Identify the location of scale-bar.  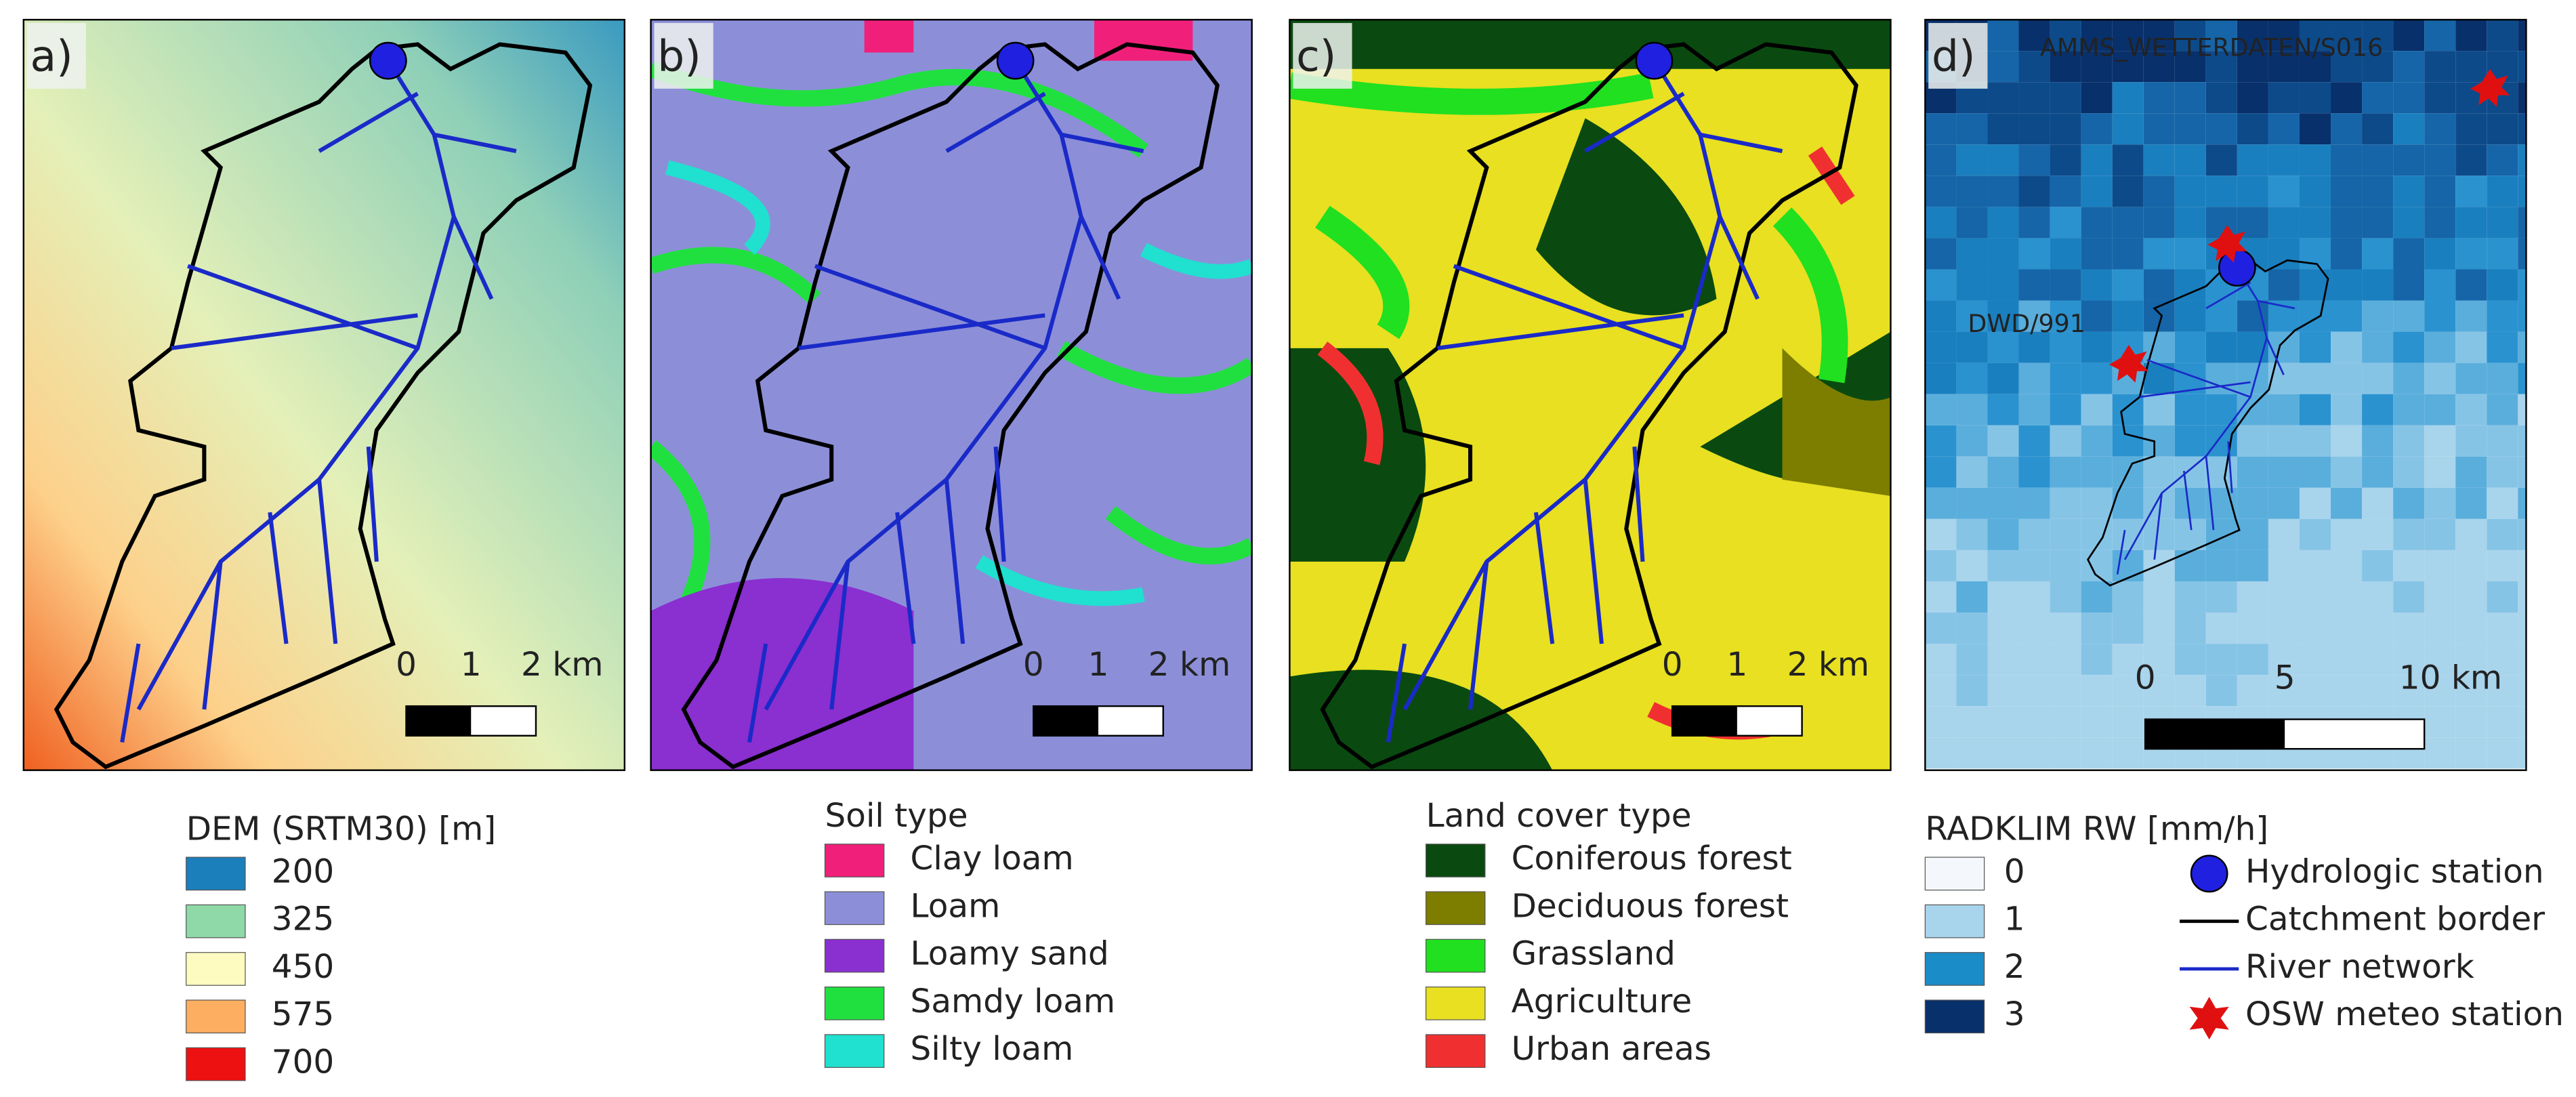
(1704, 721).